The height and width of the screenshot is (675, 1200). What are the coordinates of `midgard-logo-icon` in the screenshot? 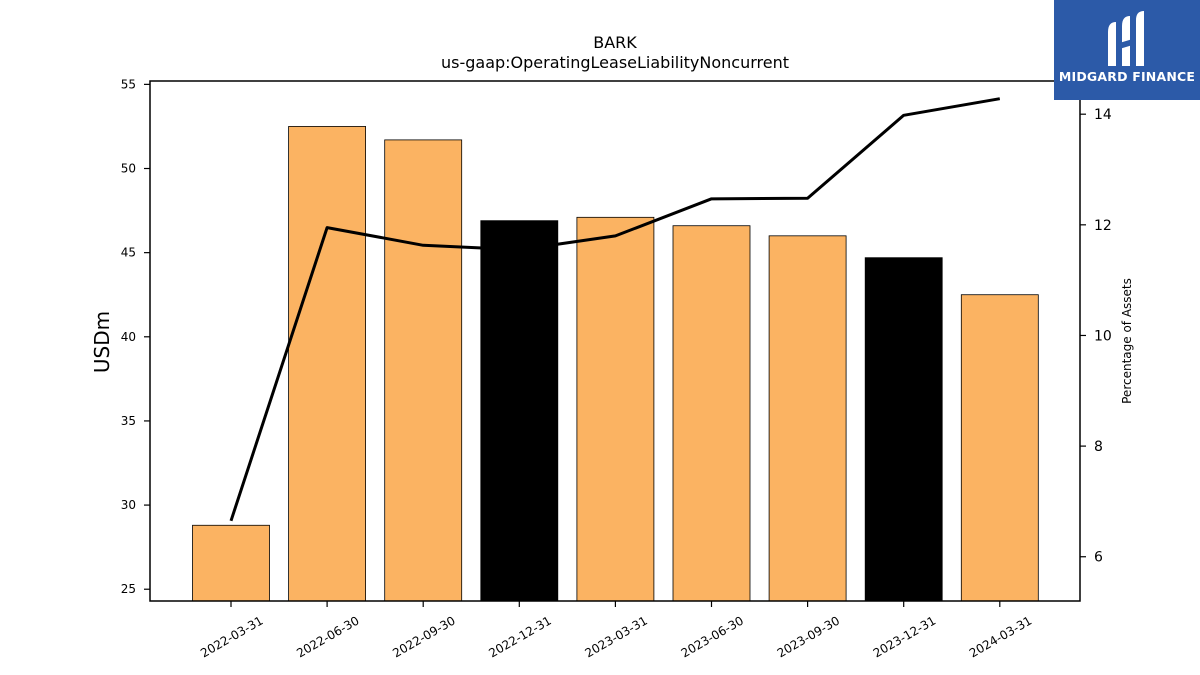 It's located at (1126, 38).